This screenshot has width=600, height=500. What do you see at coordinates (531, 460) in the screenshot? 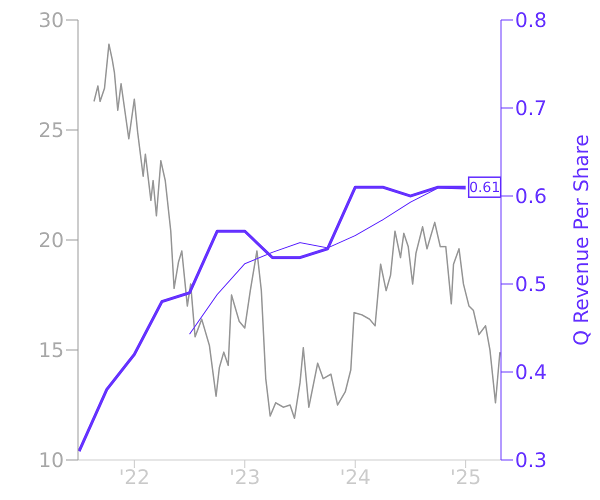
I see `y2-tick-label: 0.3` at bounding box center [531, 460].